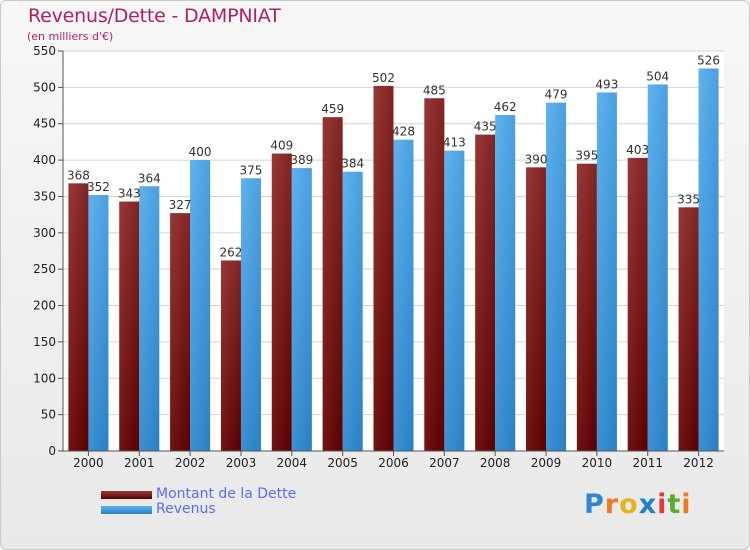 The height and width of the screenshot is (550, 750). What do you see at coordinates (251, 170) in the screenshot?
I see `data-label-revenus: 375` at bounding box center [251, 170].